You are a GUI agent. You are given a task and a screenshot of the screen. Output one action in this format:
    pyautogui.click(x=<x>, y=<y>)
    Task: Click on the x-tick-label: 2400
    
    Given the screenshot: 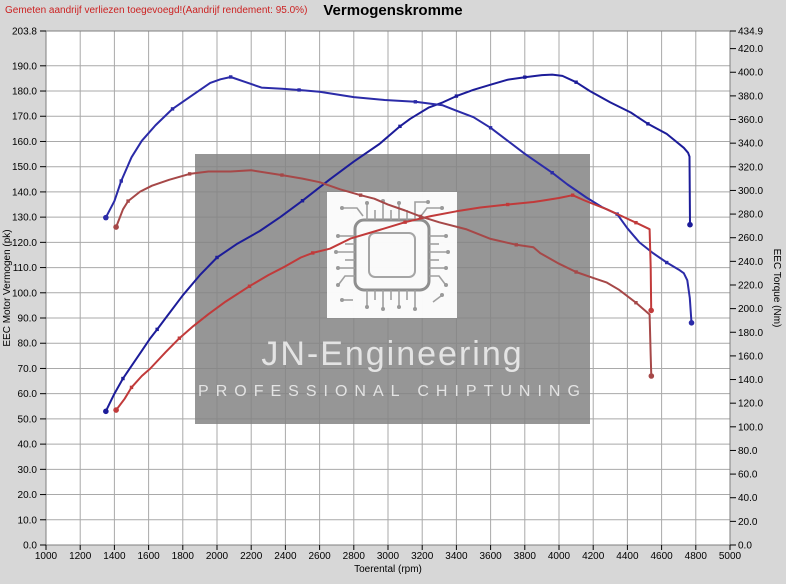 What is the action you would take?
    pyautogui.click(x=285, y=556)
    